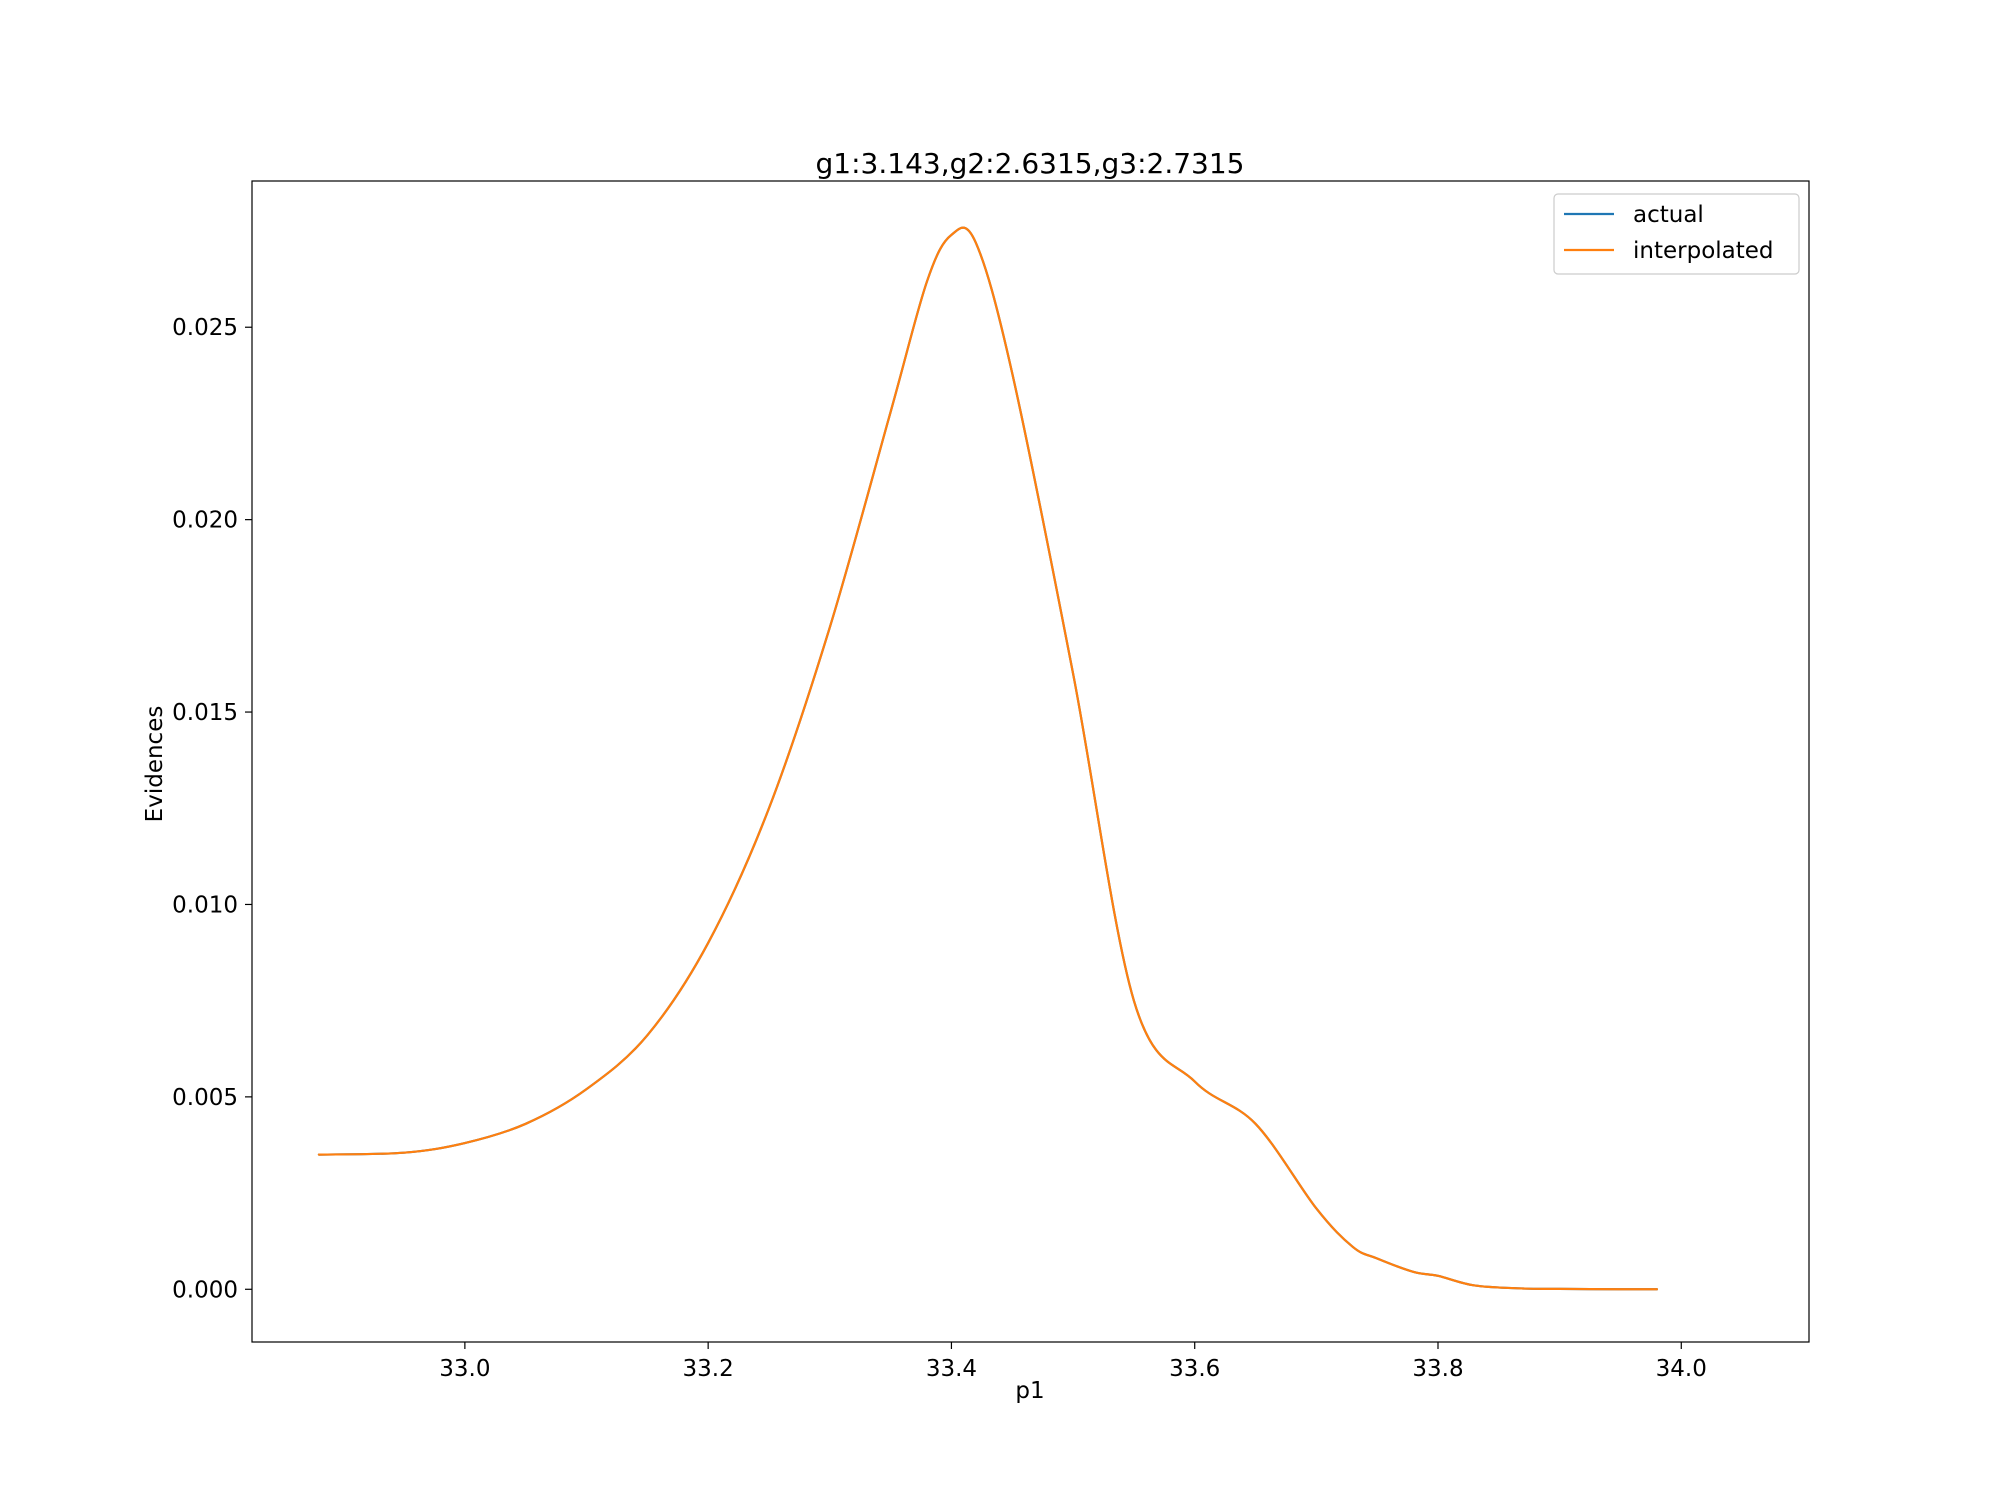 The height and width of the screenshot is (1500, 2000). Describe the element at coordinates (1681, 1369) in the screenshot. I see `x-tick-label: 34.0` at that location.